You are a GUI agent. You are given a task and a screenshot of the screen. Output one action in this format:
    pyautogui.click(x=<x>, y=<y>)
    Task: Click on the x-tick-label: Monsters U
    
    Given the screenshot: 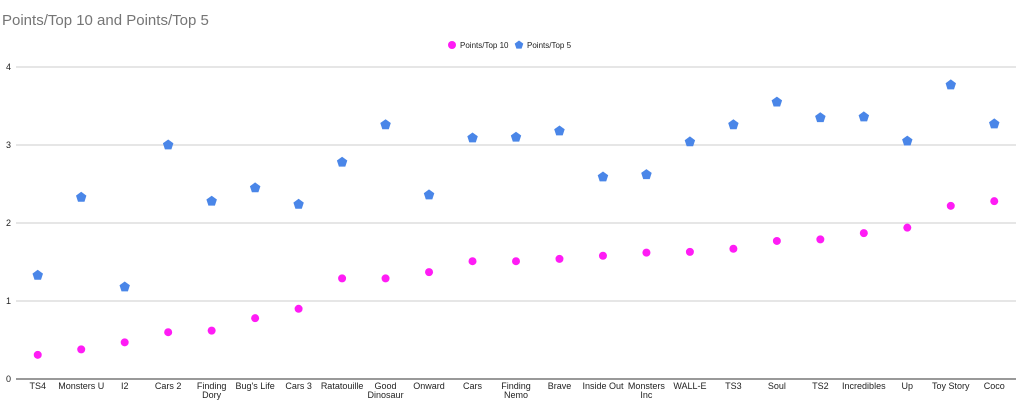 What is the action you would take?
    pyautogui.click(x=81, y=386)
    